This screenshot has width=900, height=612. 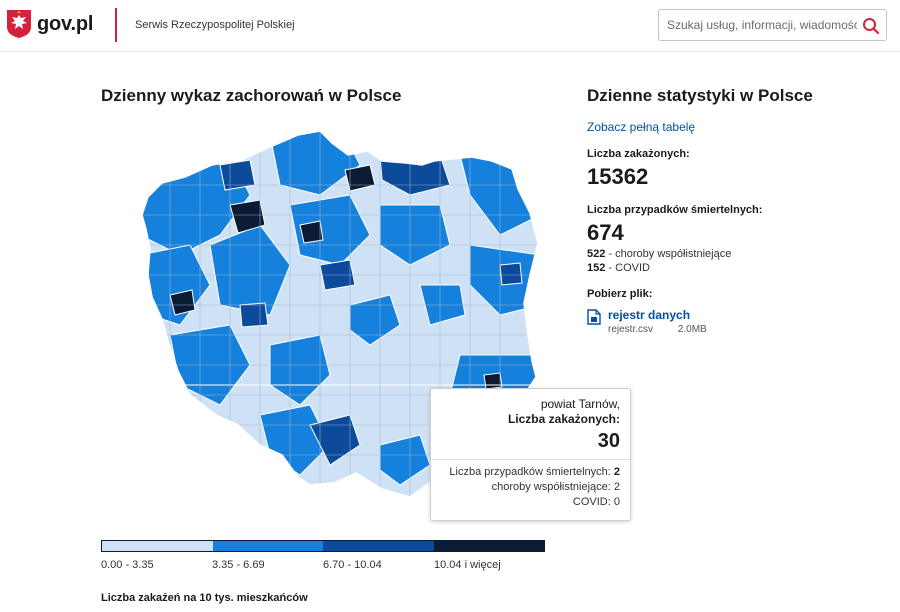 I want to click on legend-color-scale, so click(x=323, y=546).